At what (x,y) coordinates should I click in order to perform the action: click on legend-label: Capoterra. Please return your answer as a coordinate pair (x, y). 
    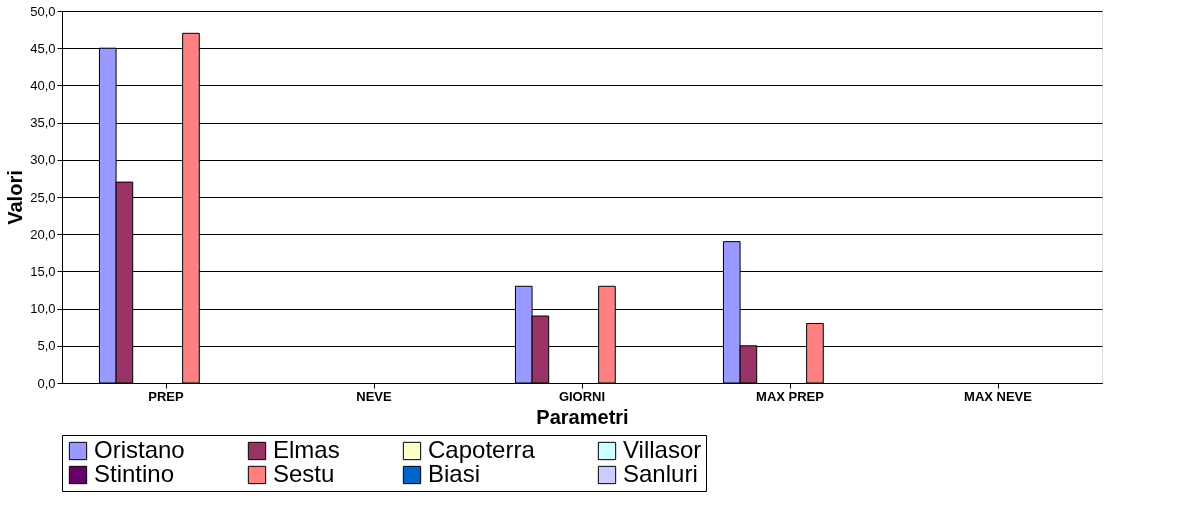
    Looking at the image, I should click on (482, 449).